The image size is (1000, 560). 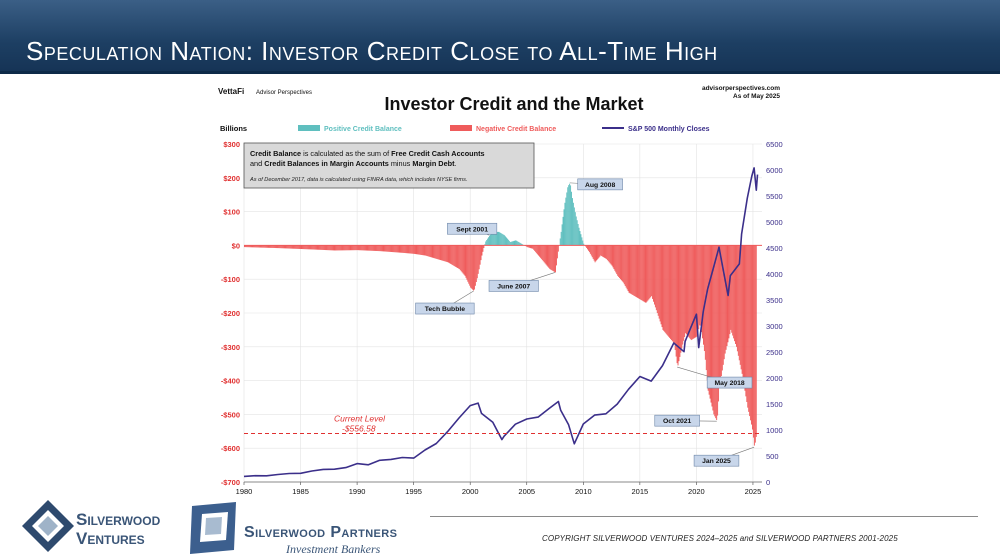 What do you see at coordinates (401, 163) in the screenshot?
I see `note-text-2c: minus` at bounding box center [401, 163].